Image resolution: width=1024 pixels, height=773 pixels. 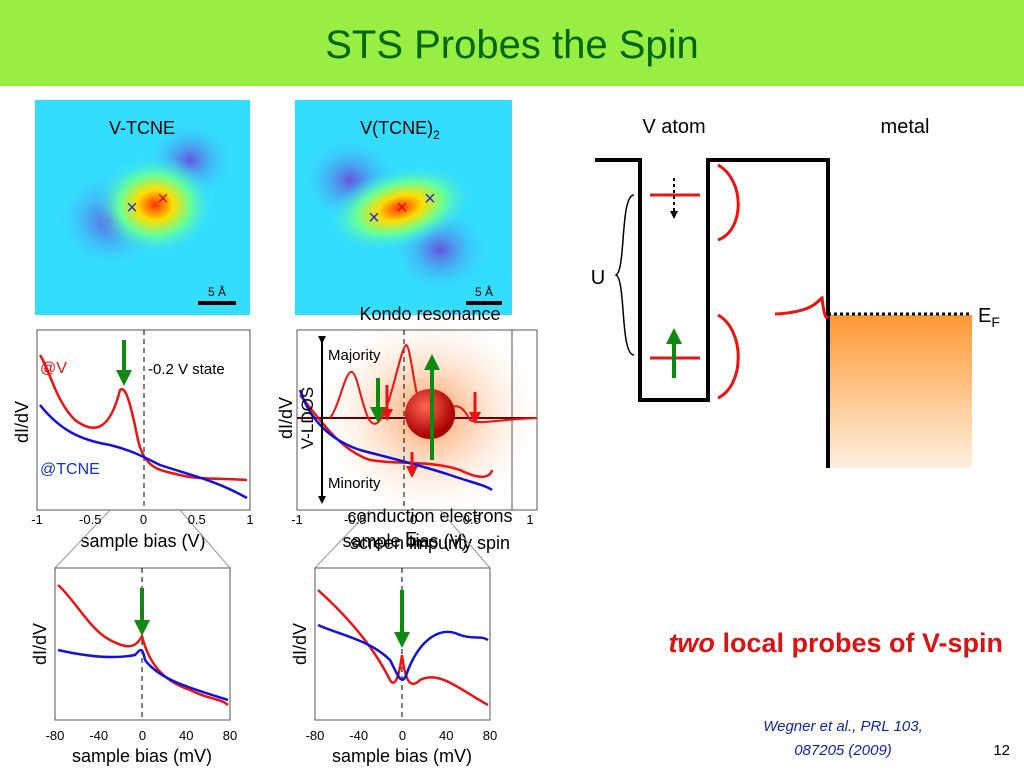 I want to click on diagram-label: metal, so click(x=905, y=127).